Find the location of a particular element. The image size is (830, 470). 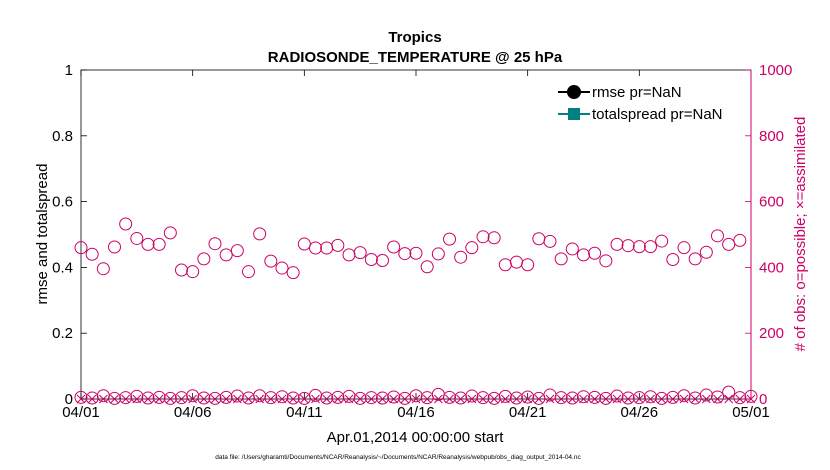

y-right-tick-label: 400 is located at coordinates (771, 267).